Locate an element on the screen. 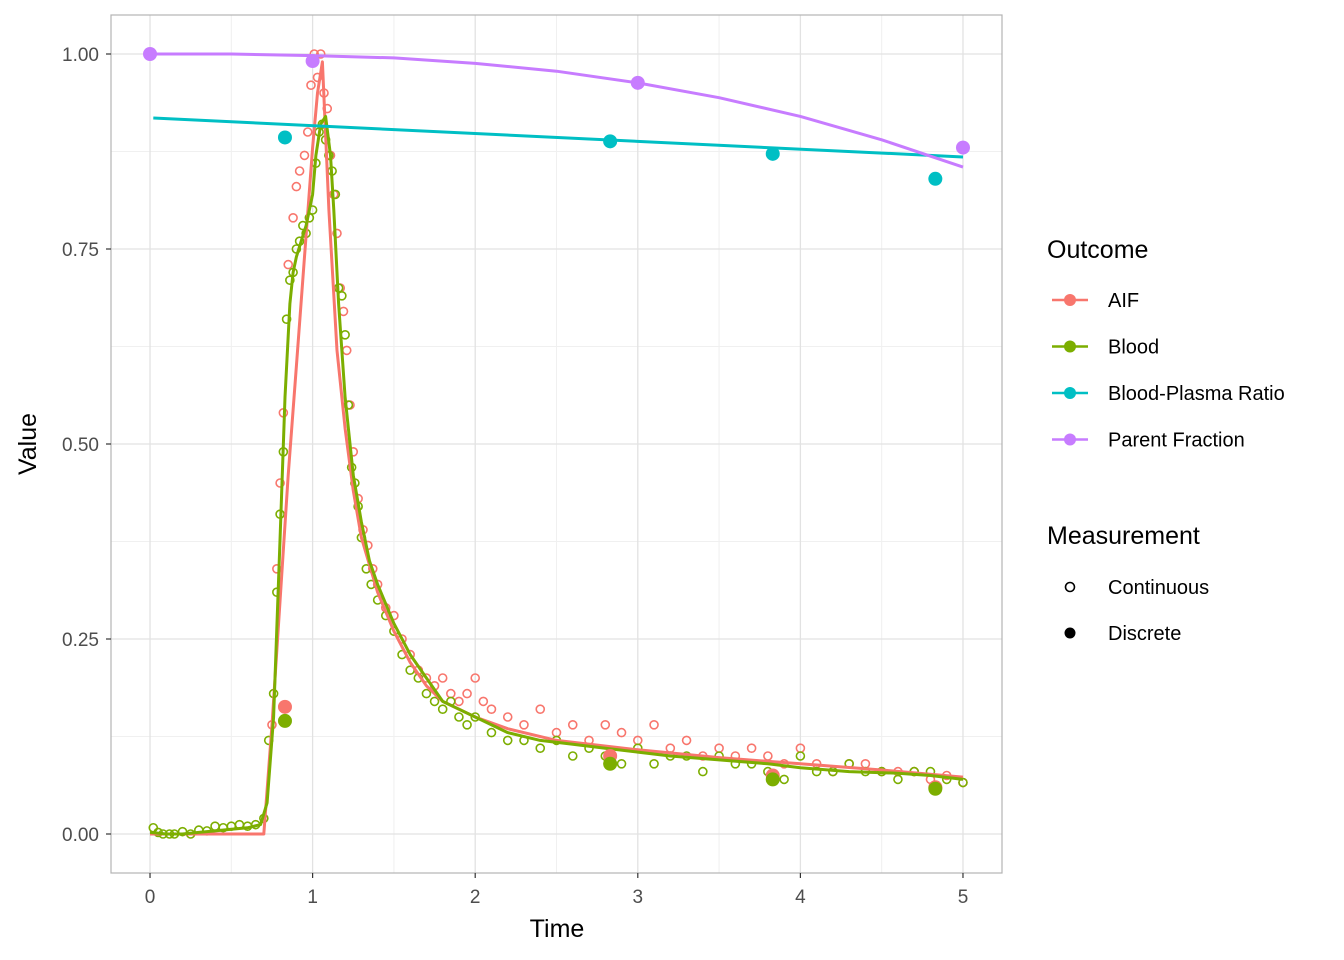 The image size is (1344, 960). legend-parent-fraction-point-swatch is located at coordinates (1070, 439).